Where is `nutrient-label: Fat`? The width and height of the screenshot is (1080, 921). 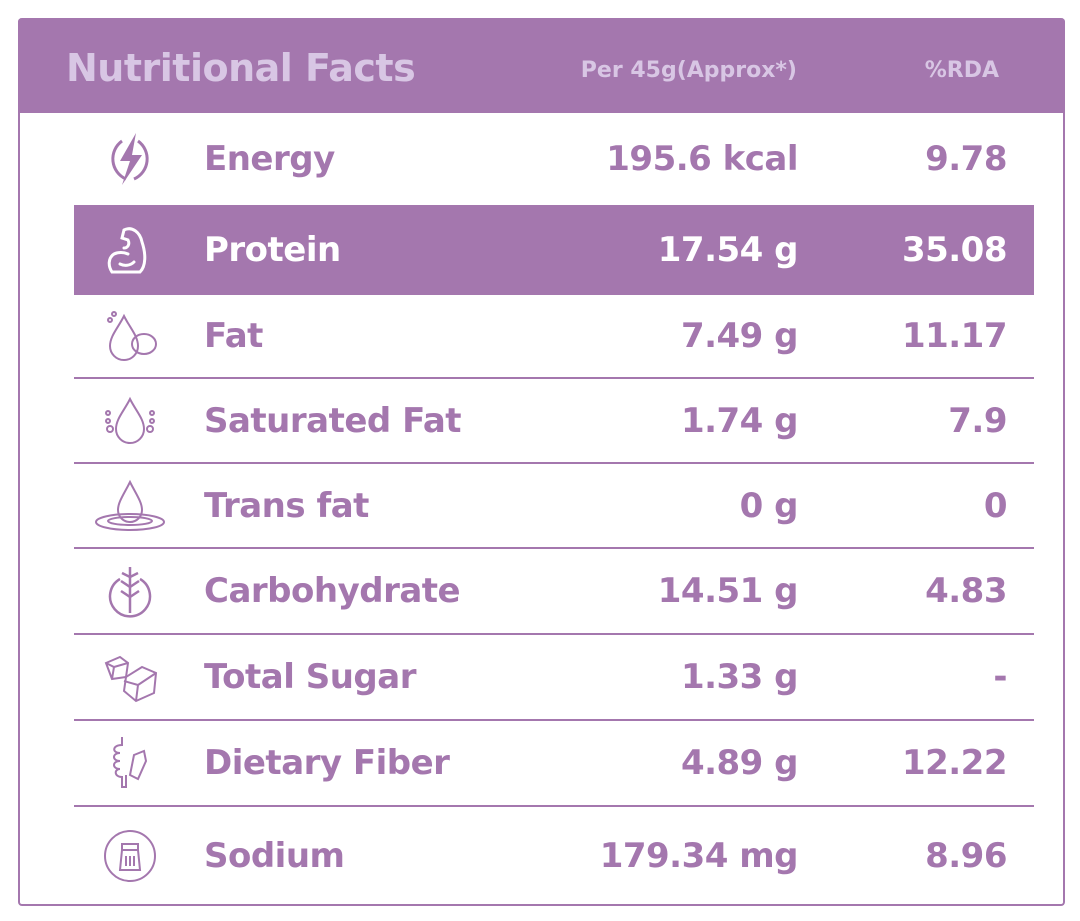 nutrient-label: Fat is located at coordinates (233, 336).